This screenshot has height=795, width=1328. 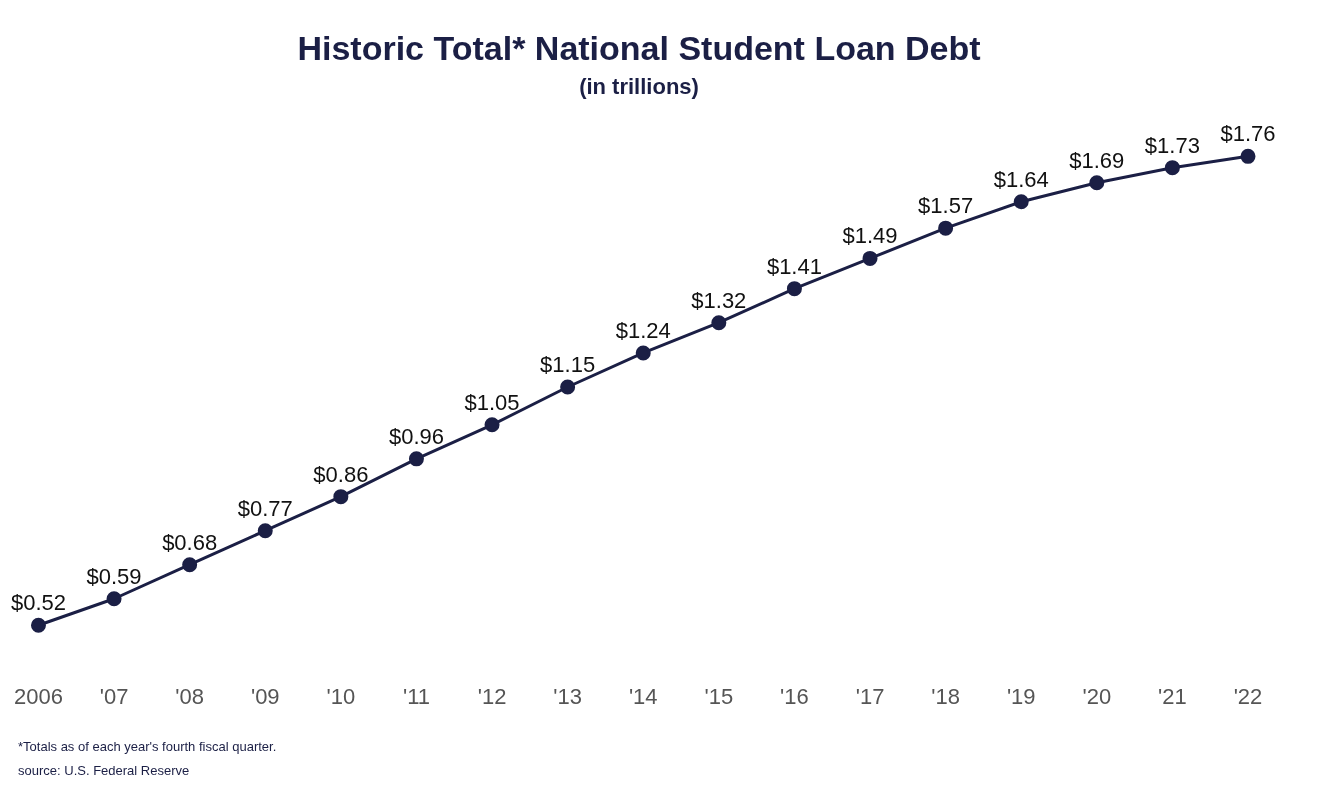 I want to click on data-label: $1.41, so click(x=794, y=266).